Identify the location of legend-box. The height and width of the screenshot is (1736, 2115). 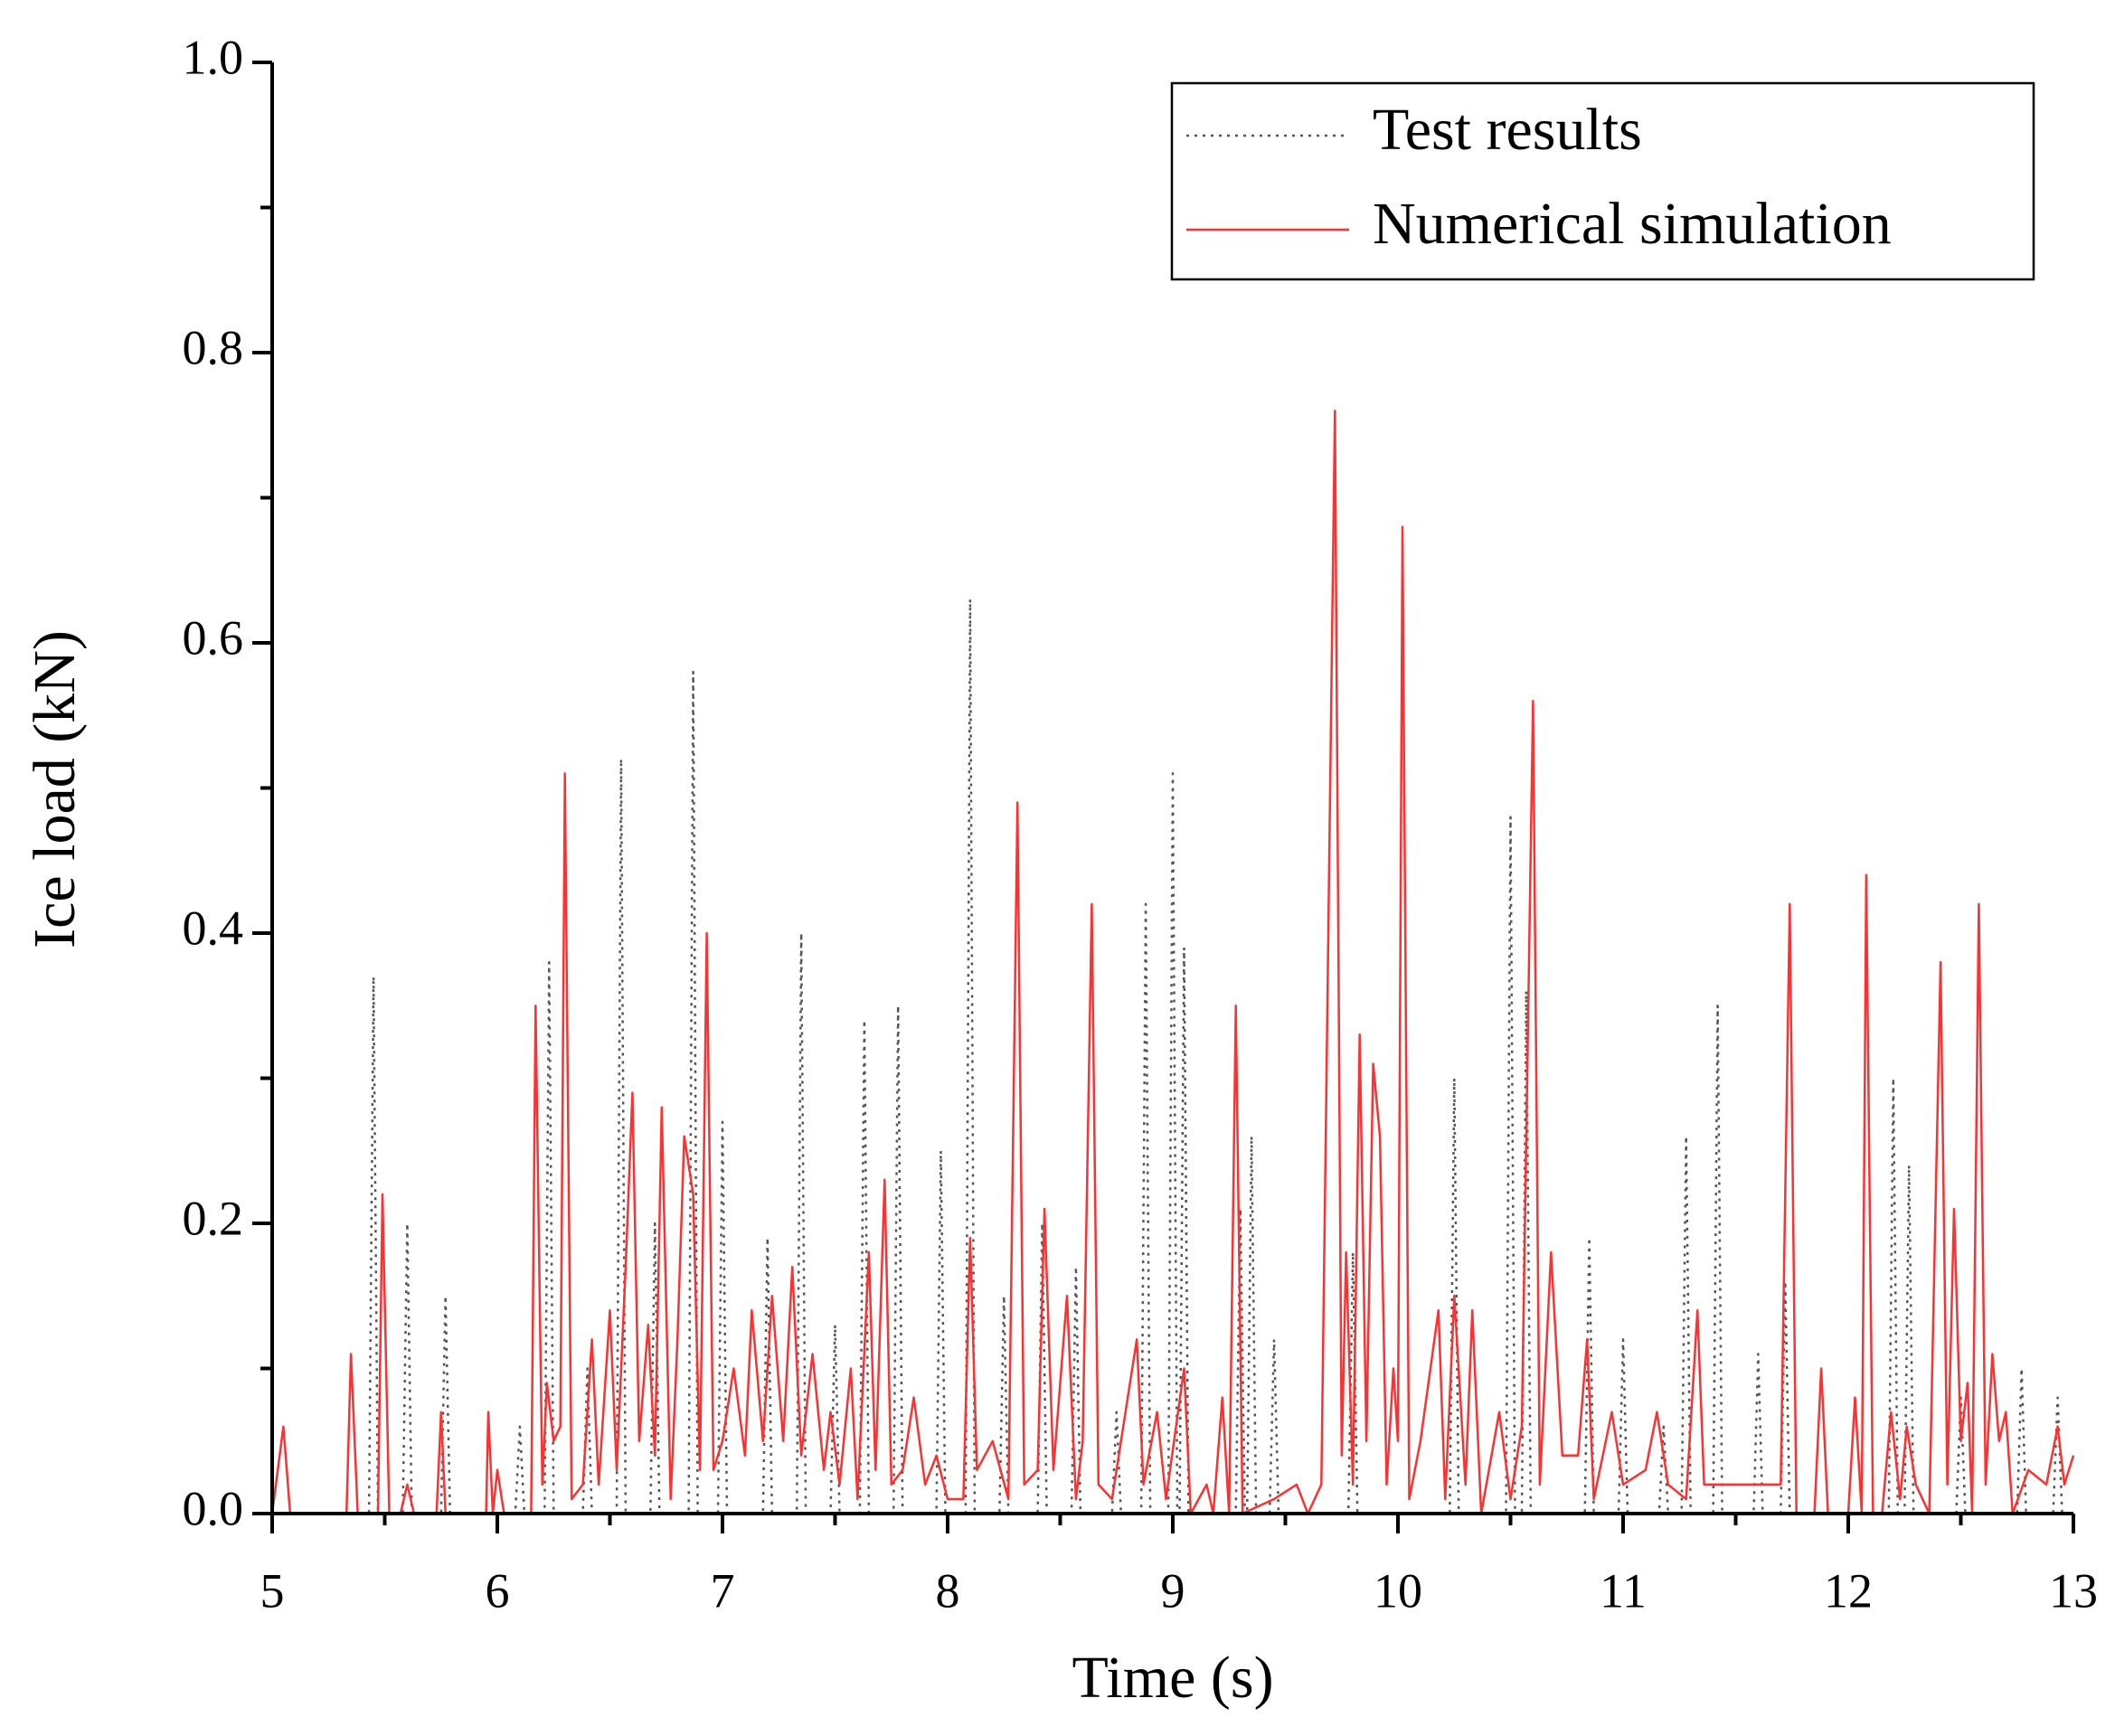
(1602, 181).